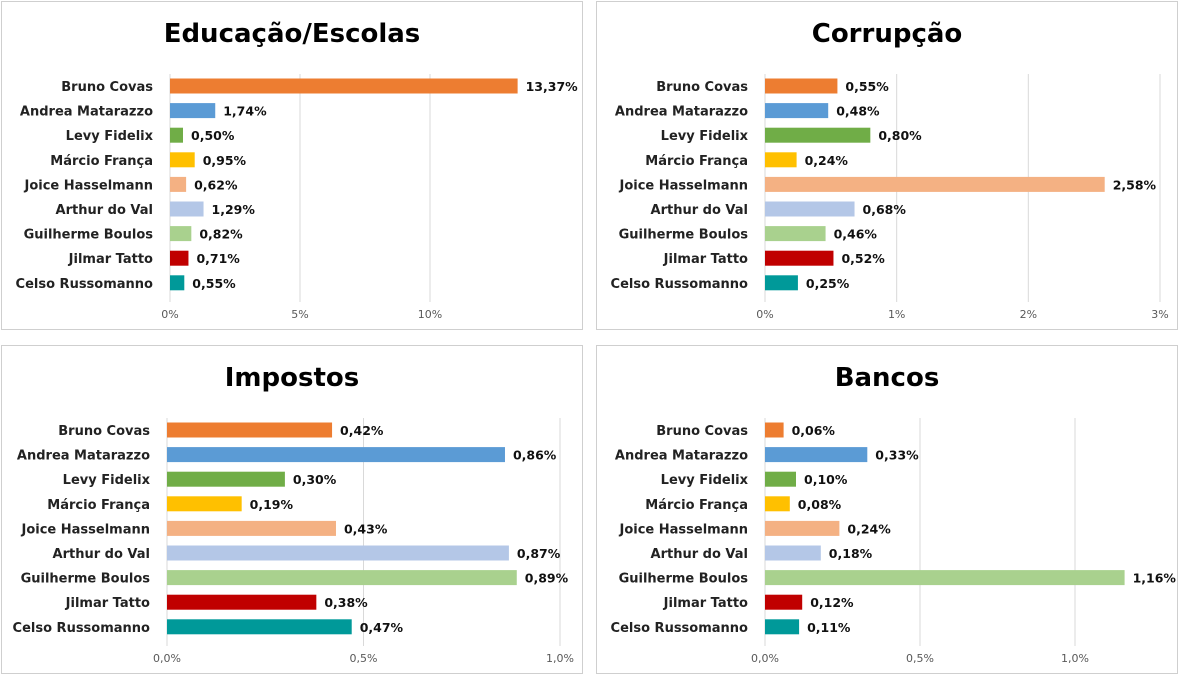 The height and width of the screenshot is (675, 1179). What do you see at coordinates (535, 455) in the screenshot?
I see `data-label: 0,86%` at bounding box center [535, 455].